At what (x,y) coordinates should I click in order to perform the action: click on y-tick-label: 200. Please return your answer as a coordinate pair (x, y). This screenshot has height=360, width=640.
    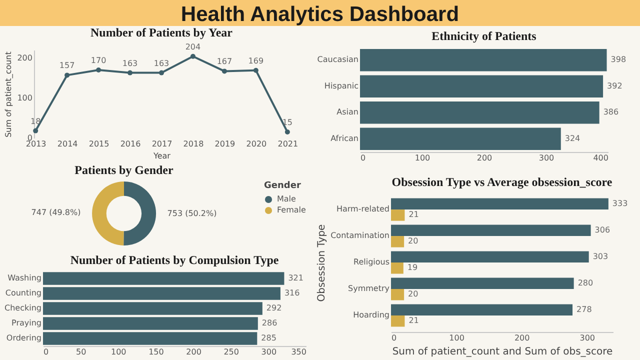
    Looking at the image, I should click on (24, 58).